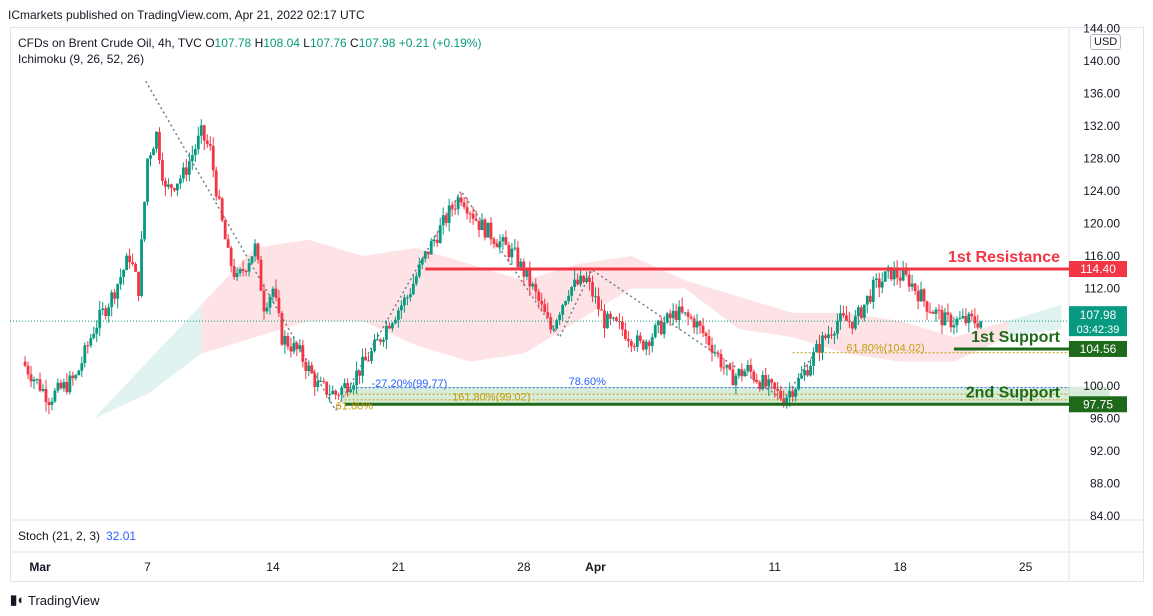 The image size is (1153, 616). What do you see at coordinates (1101, 224) in the screenshot?
I see `price-tick: 120.00` at bounding box center [1101, 224].